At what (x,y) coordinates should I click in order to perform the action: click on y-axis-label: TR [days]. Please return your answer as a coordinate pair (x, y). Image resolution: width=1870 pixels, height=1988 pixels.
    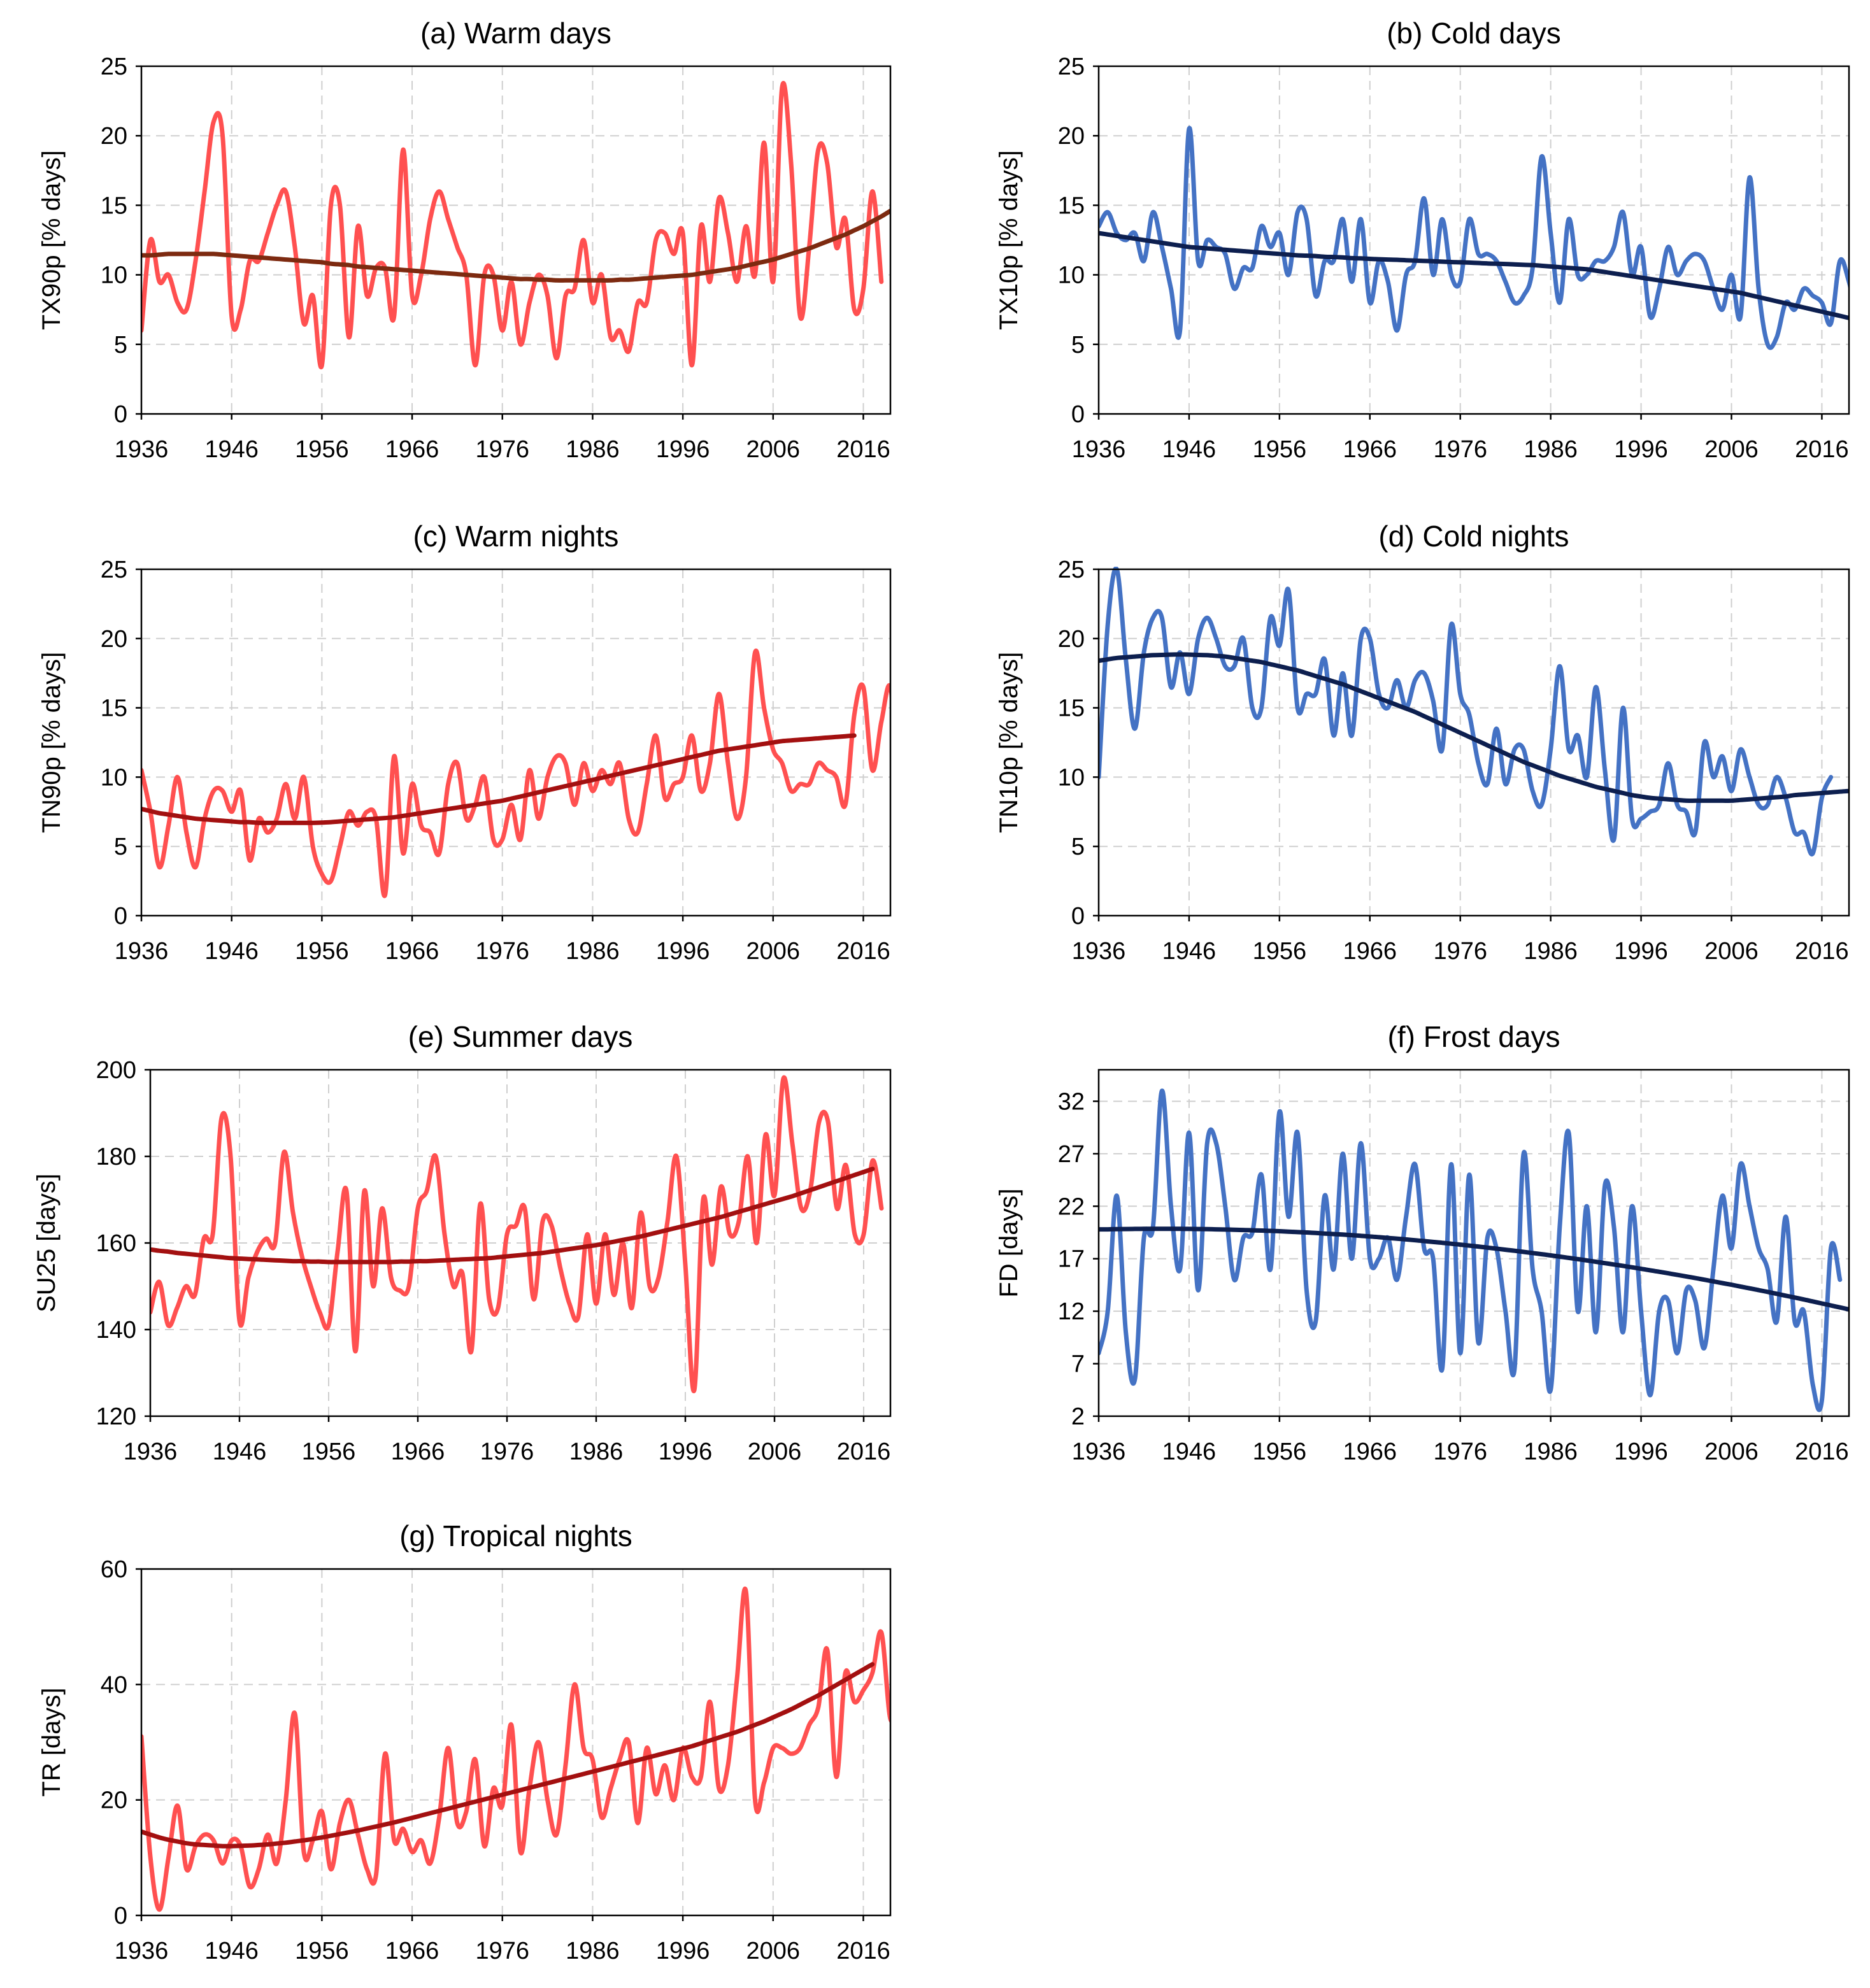
    Looking at the image, I should click on (52, 1741).